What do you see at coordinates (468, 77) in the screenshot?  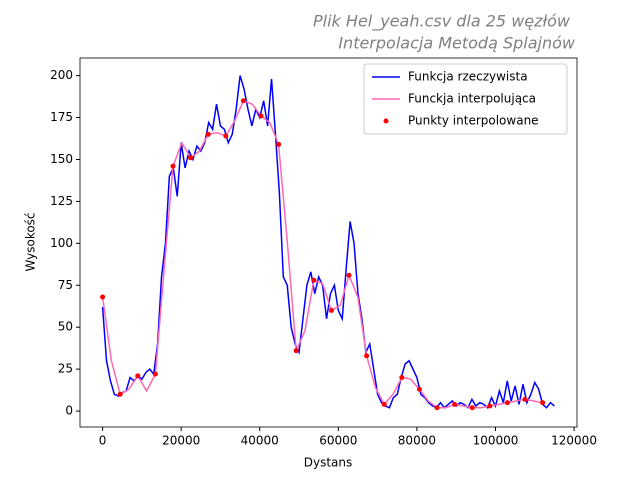 I see `legend-label: Funkcja rzeczywista` at bounding box center [468, 77].